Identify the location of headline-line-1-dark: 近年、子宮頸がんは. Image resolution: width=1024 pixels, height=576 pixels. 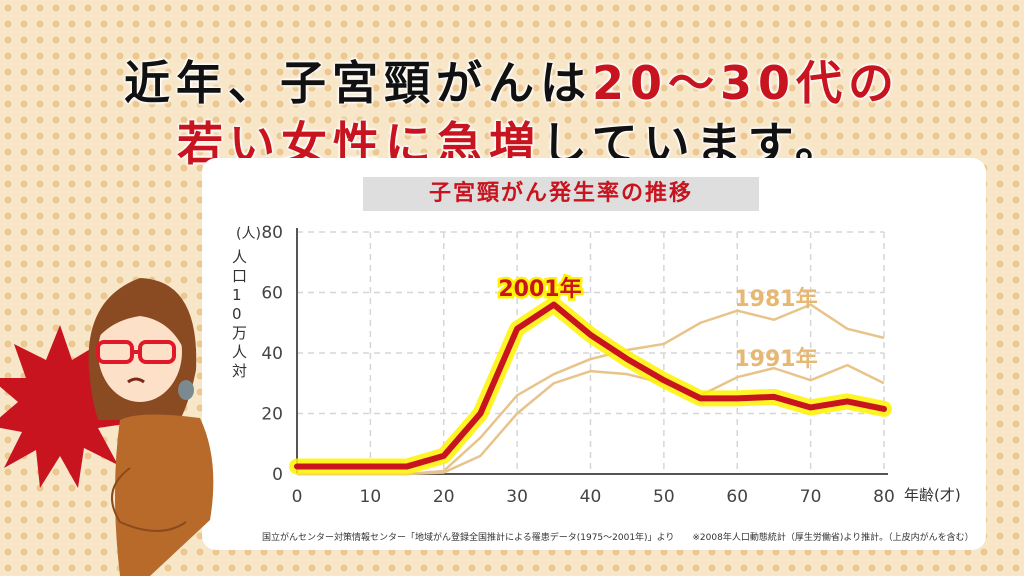
(357, 83).